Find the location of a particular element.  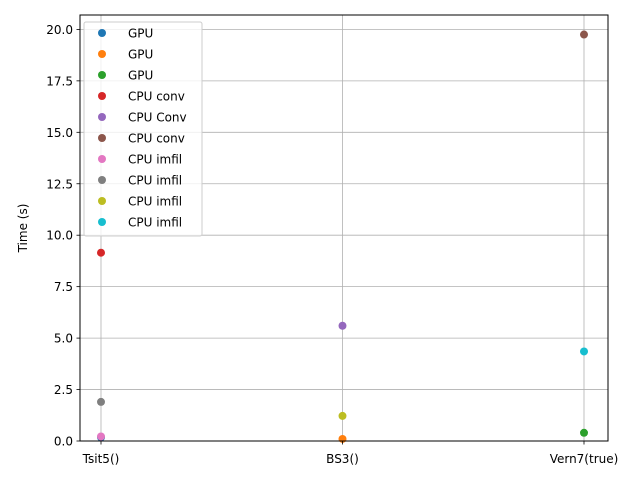

x-tick-label: BS3() is located at coordinates (342, 459).